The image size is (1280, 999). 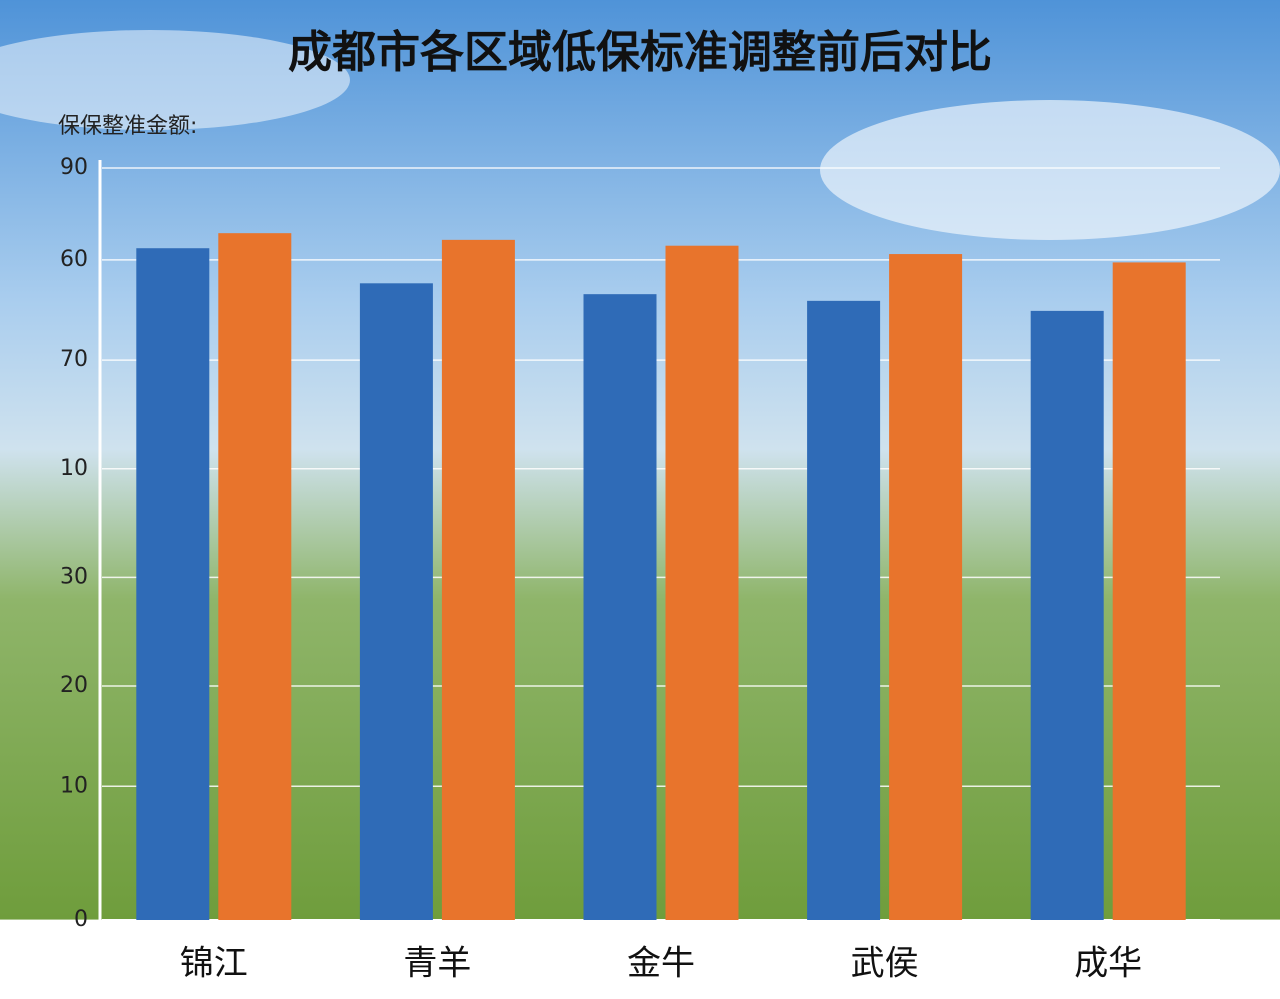 I want to click on y-tick-label: 90, so click(x=74, y=167).